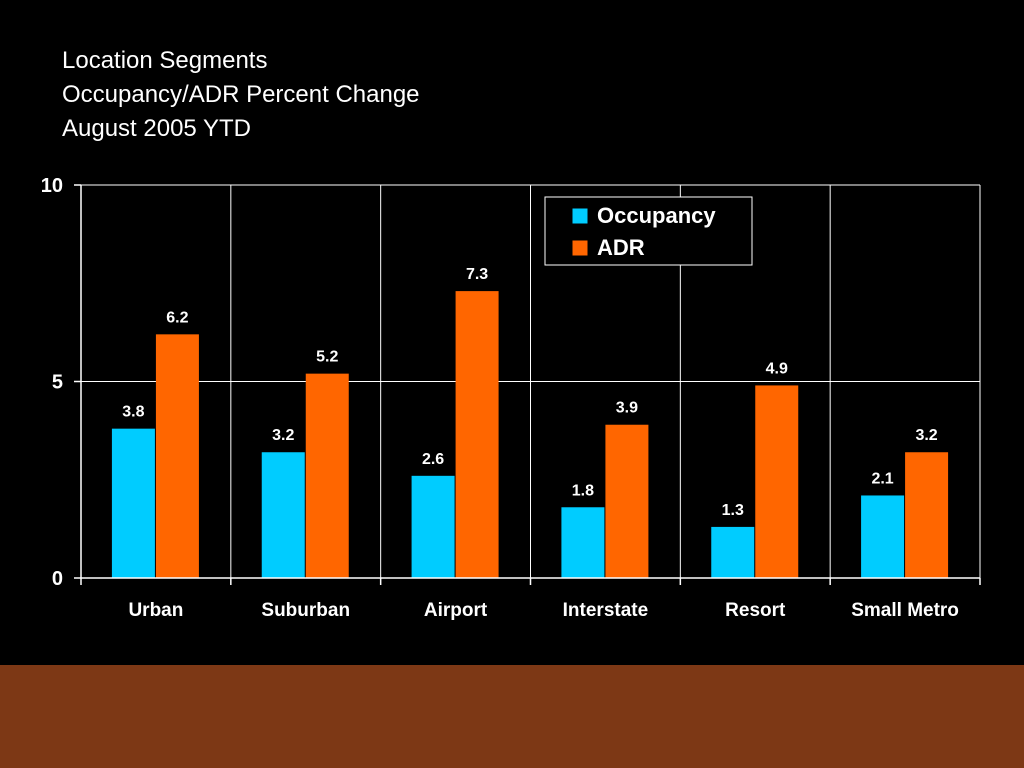 This screenshot has width=1024, height=768. I want to click on x-tick-label-4: Resort, so click(755, 610).